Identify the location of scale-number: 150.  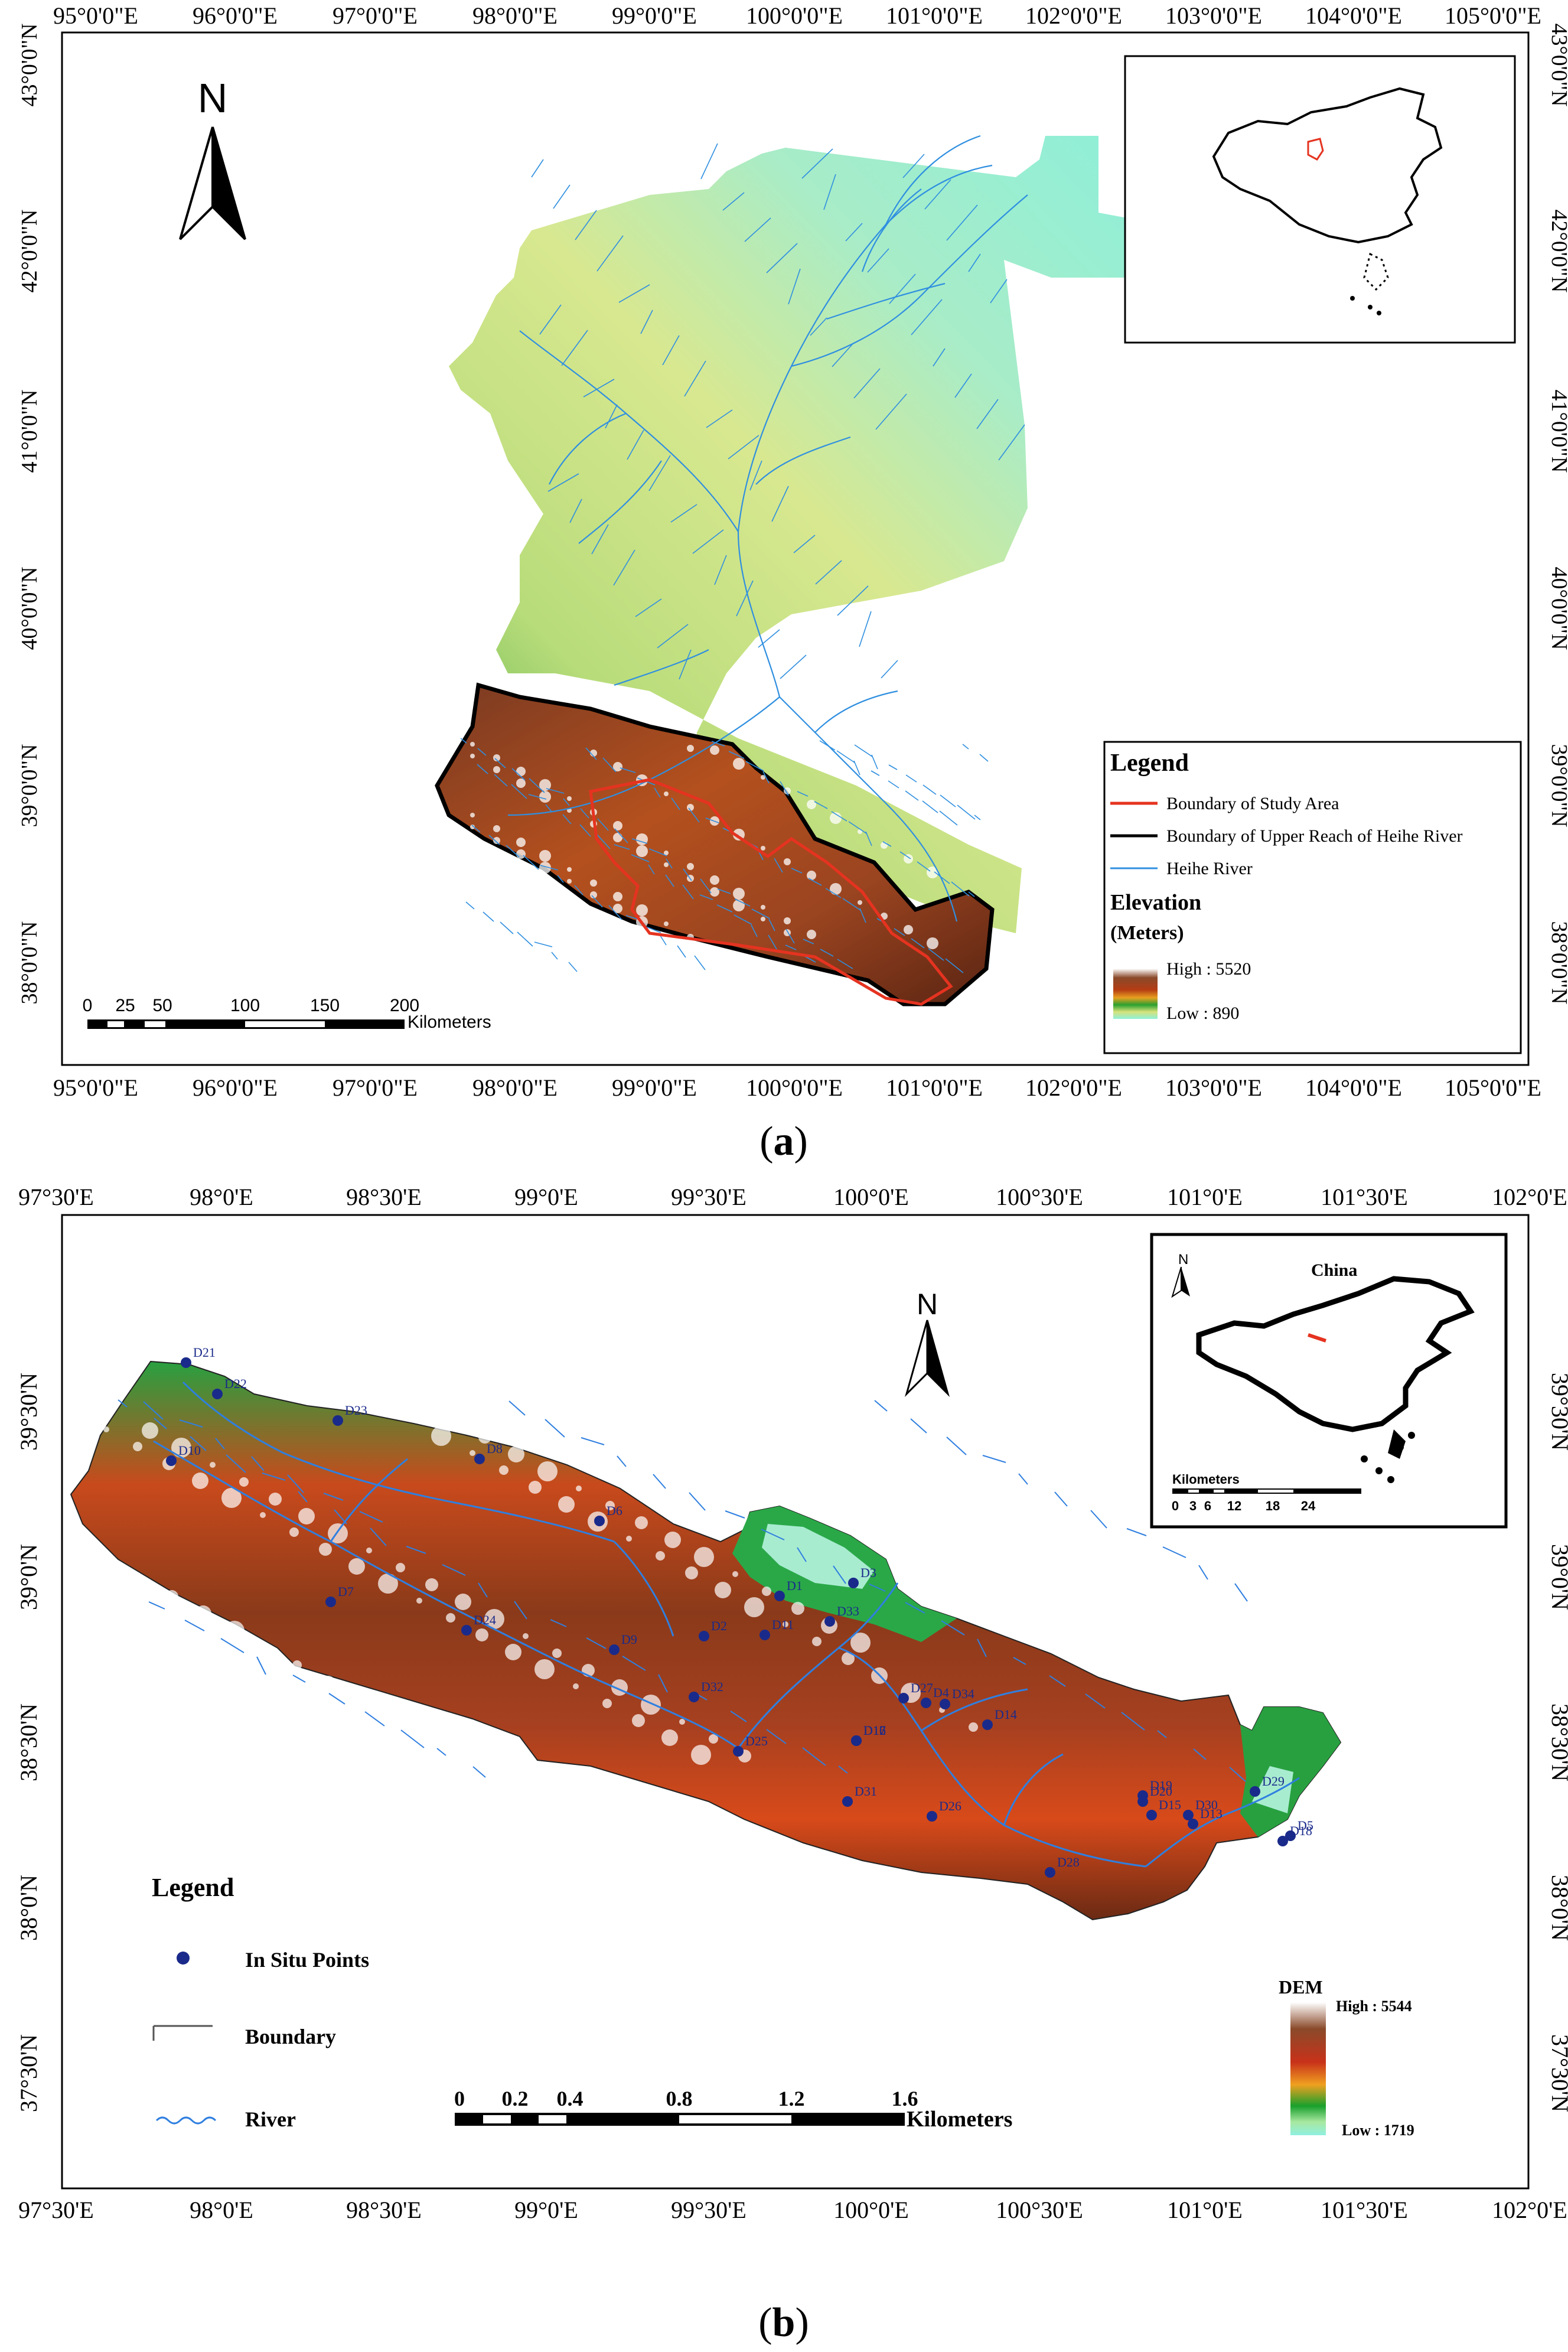
(325, 1006).